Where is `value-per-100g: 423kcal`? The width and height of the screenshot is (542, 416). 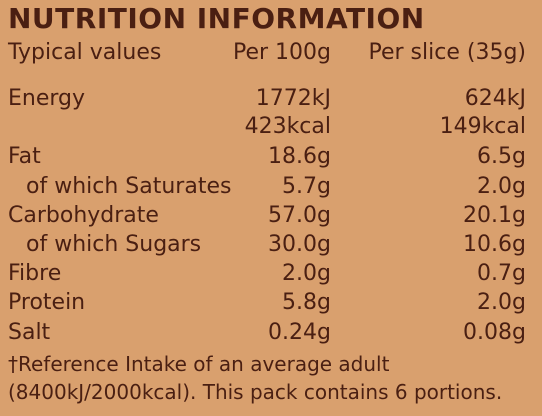
value-per-100g: 423kcal is located at coordinates (287, 126).